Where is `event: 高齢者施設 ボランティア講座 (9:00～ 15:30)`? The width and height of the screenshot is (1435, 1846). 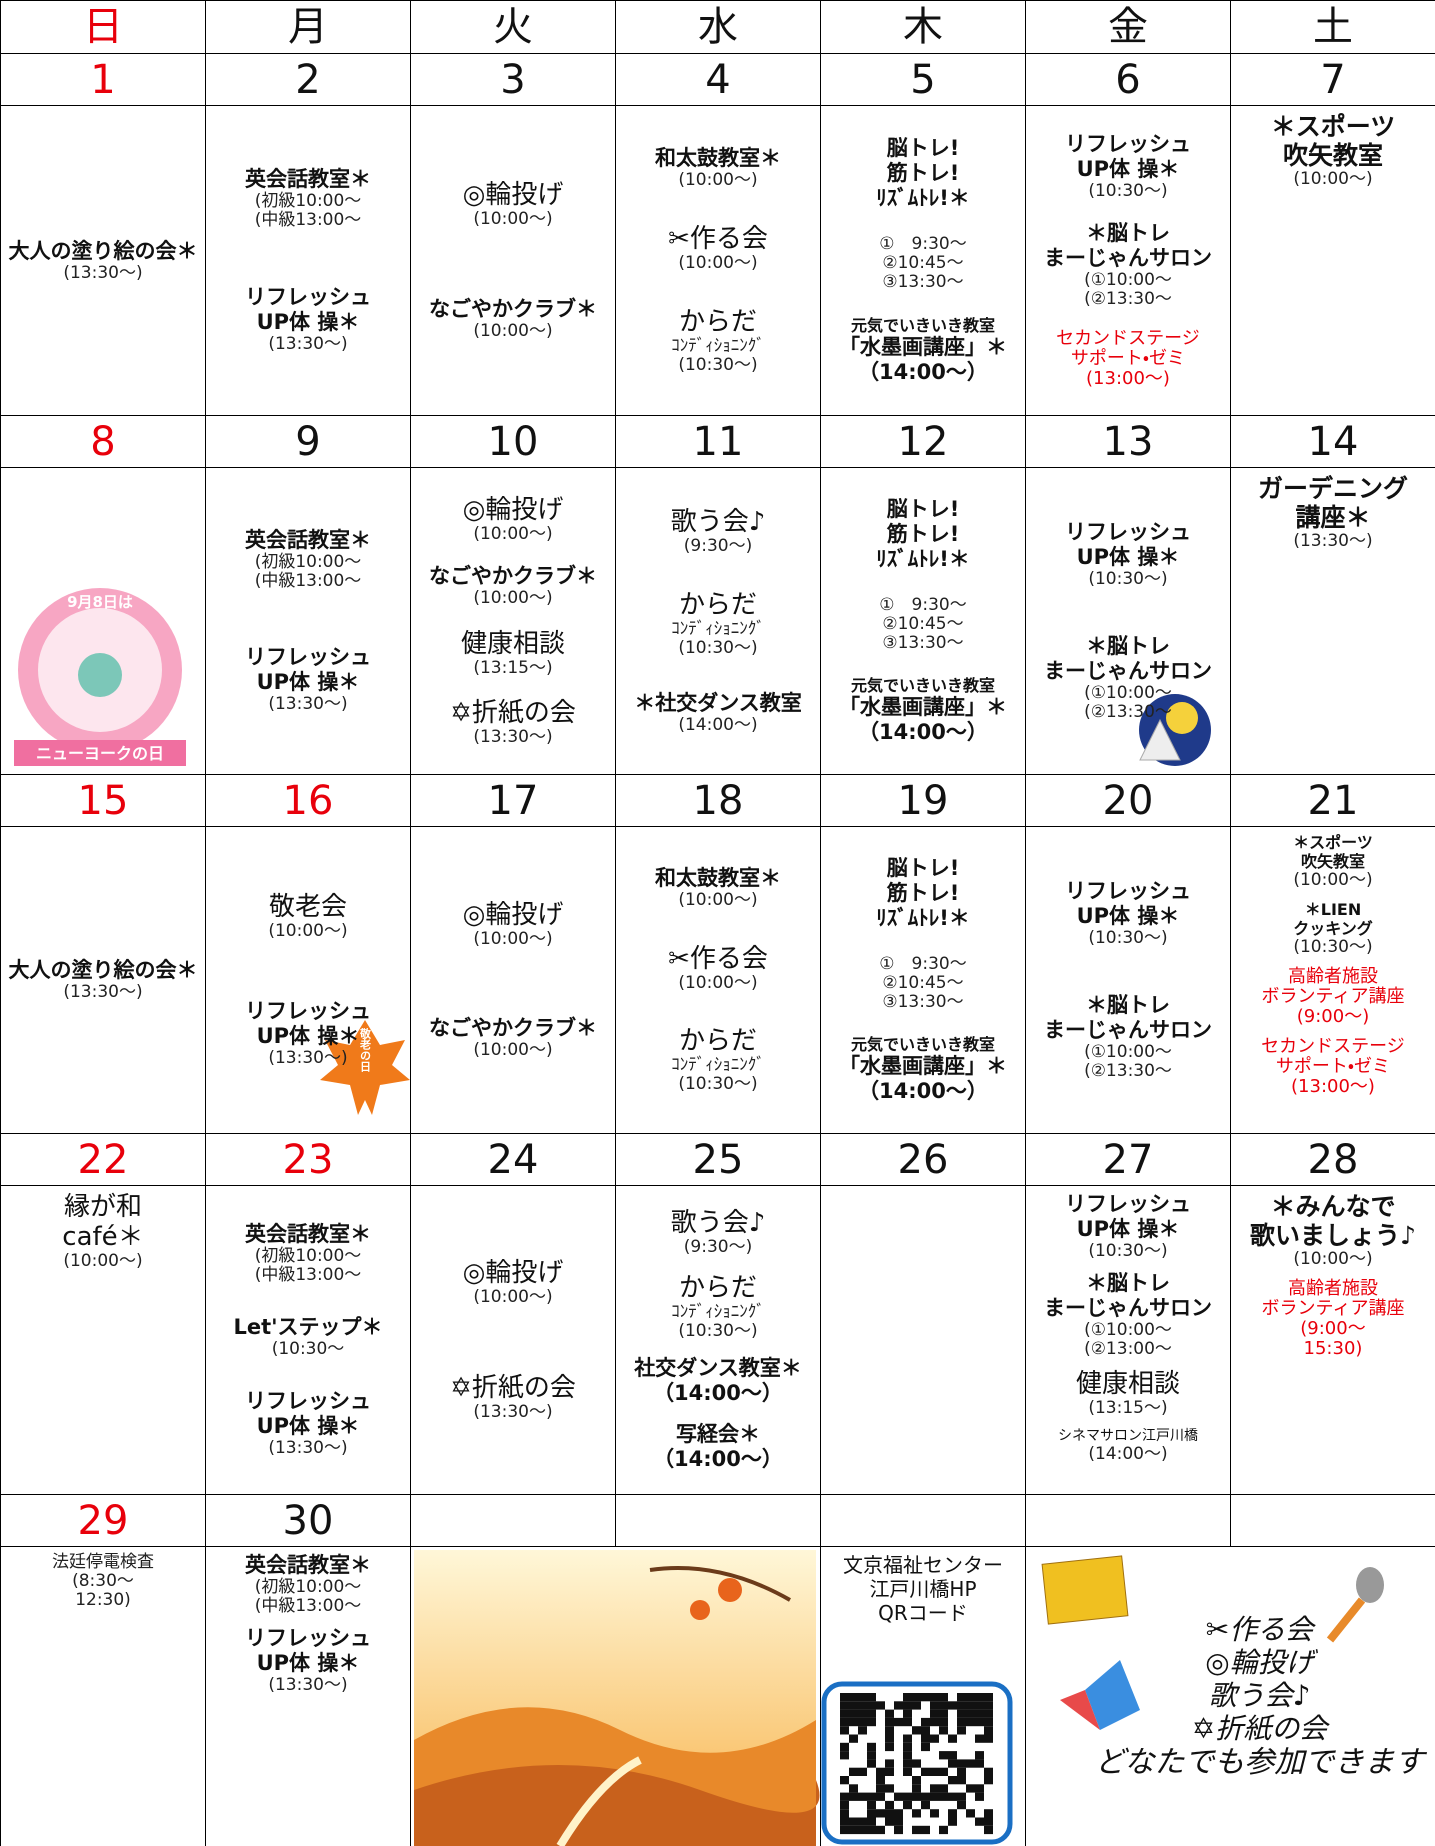
event: 高齢者施設 ボランティア講座 (9:00～ 15:30) is located at coordinates (1333, 1319).